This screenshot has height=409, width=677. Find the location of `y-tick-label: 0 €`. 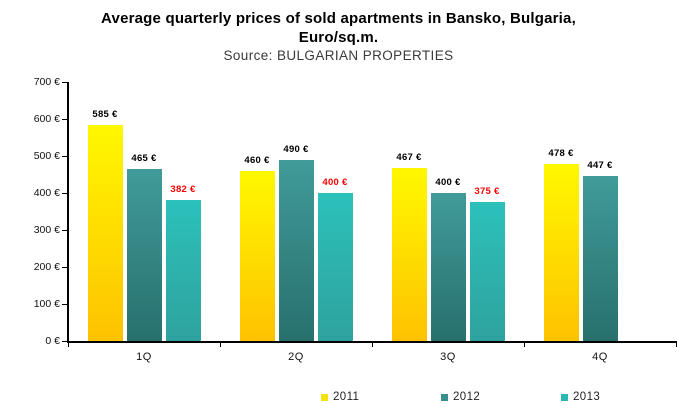

y-tick-label: 0 € is located at coordinates (52, 340).